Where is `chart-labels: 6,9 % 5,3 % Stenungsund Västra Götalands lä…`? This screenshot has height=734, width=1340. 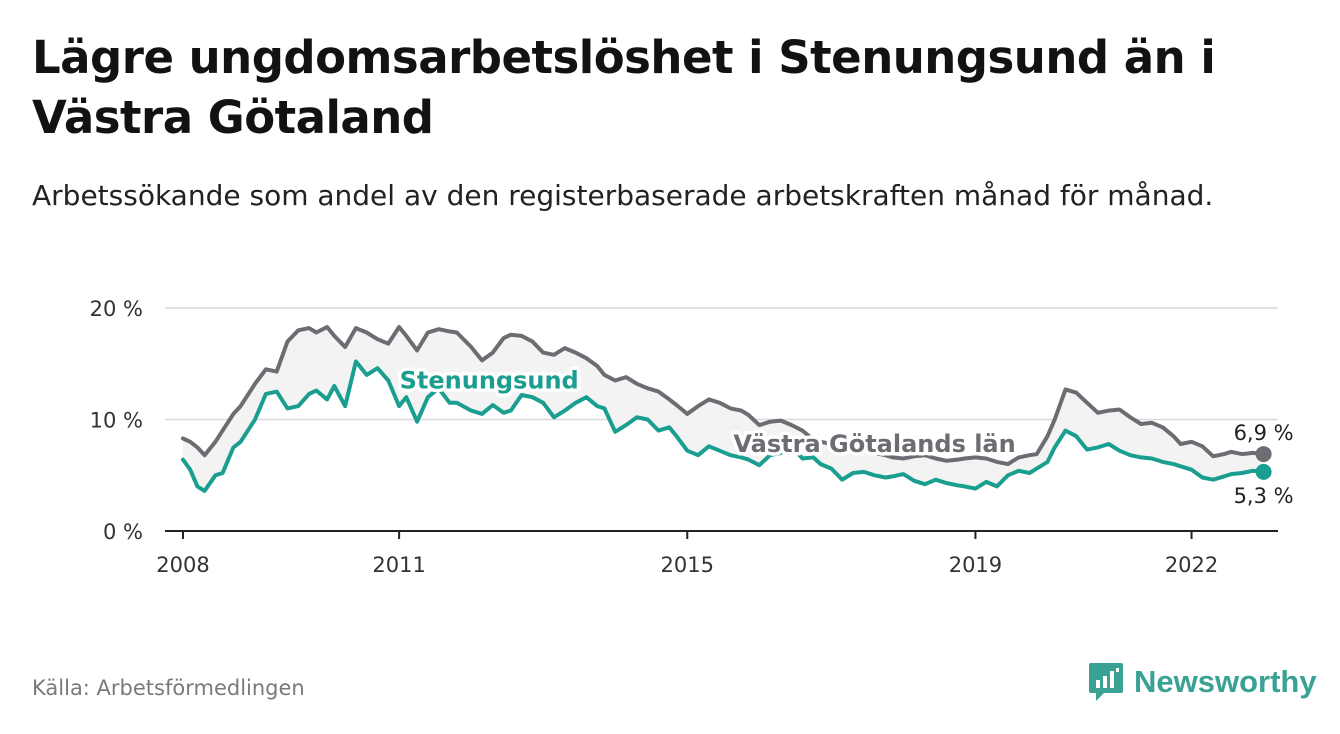 chart-labels: 6,9 % 5,3 % Stenungsund Västra Götalands lä… is located at coordinates (845, 435).